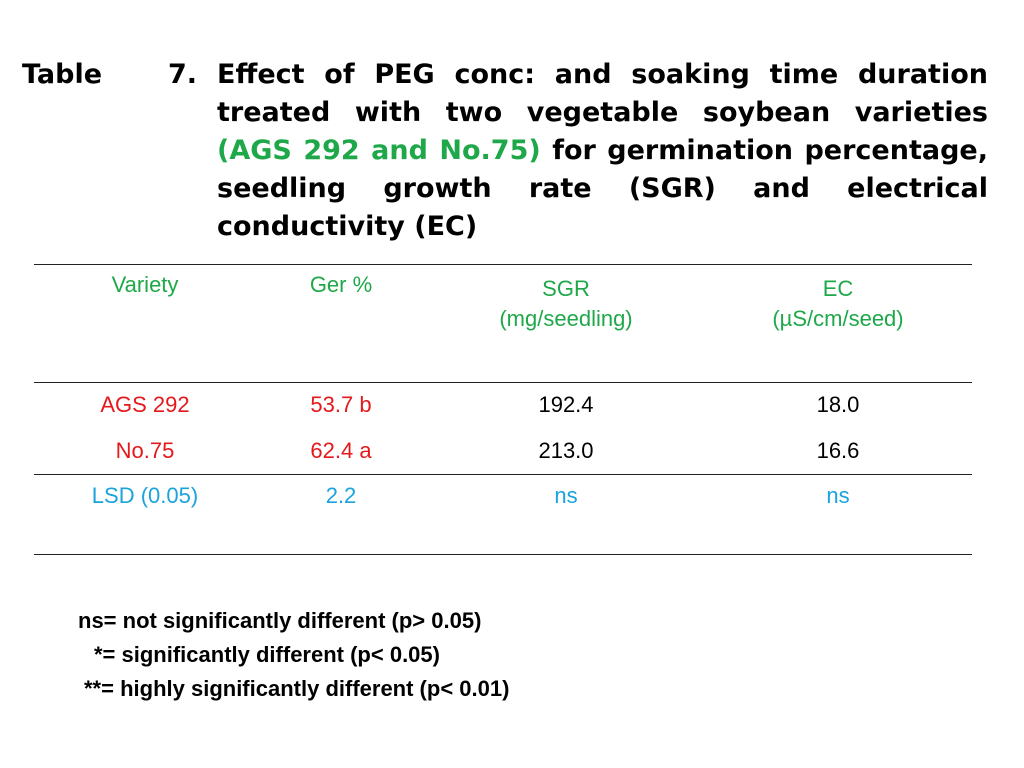  I want to click on caption-number: 7., so click(182, 74).